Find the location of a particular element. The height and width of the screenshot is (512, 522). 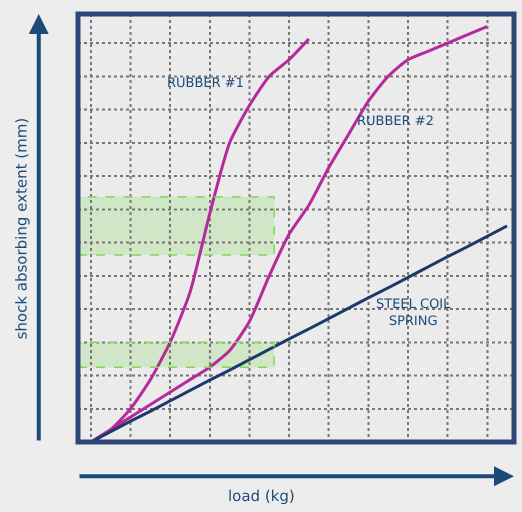

x-axis-title: load (kg) is located at coordinates (261, 496).